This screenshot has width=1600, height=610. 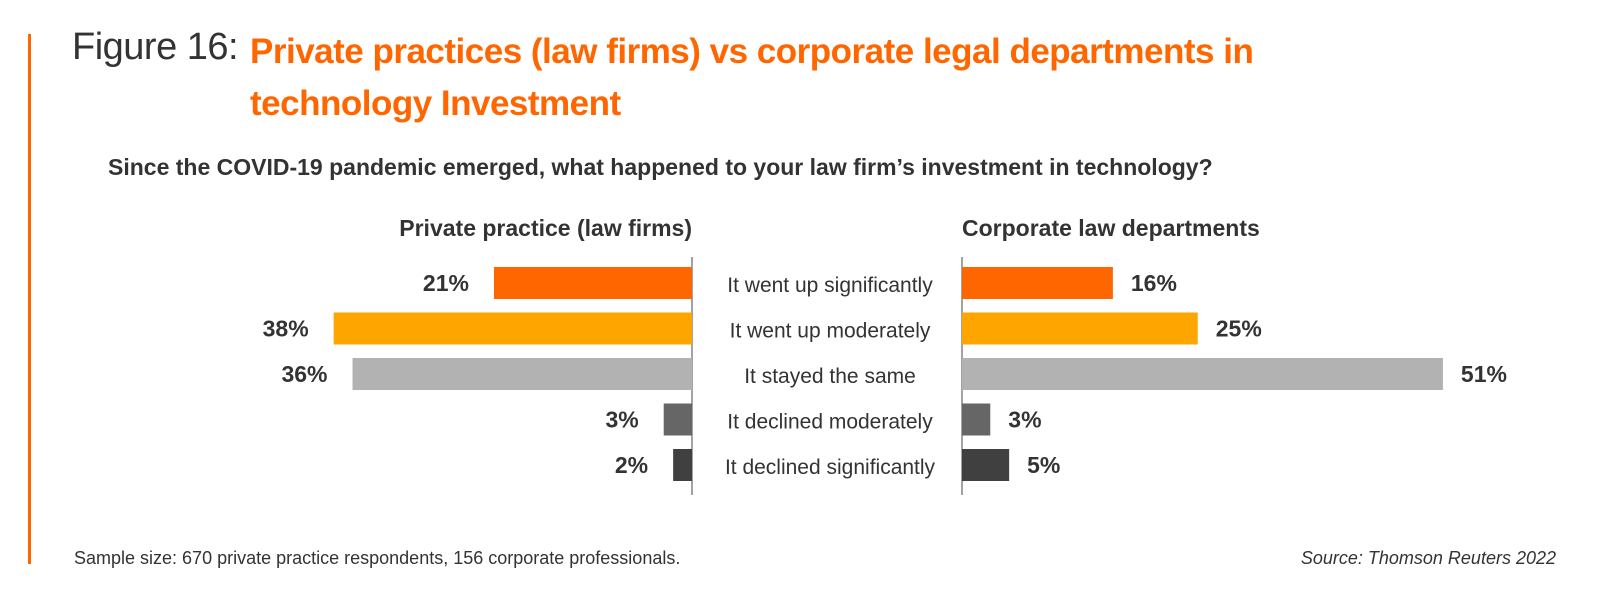 What do you see at coordinates (304, 374) in the screenshot?
I see `data-label-private-practice: 36%` at bounding box center [304, 374].